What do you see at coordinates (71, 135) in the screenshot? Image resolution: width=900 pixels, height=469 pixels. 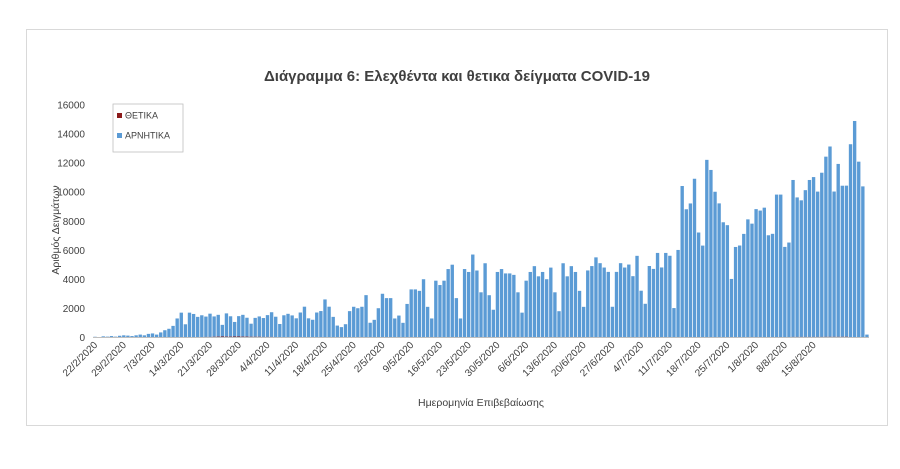 I see `y-tick-label: 14000` at bounding box center [71, 135].